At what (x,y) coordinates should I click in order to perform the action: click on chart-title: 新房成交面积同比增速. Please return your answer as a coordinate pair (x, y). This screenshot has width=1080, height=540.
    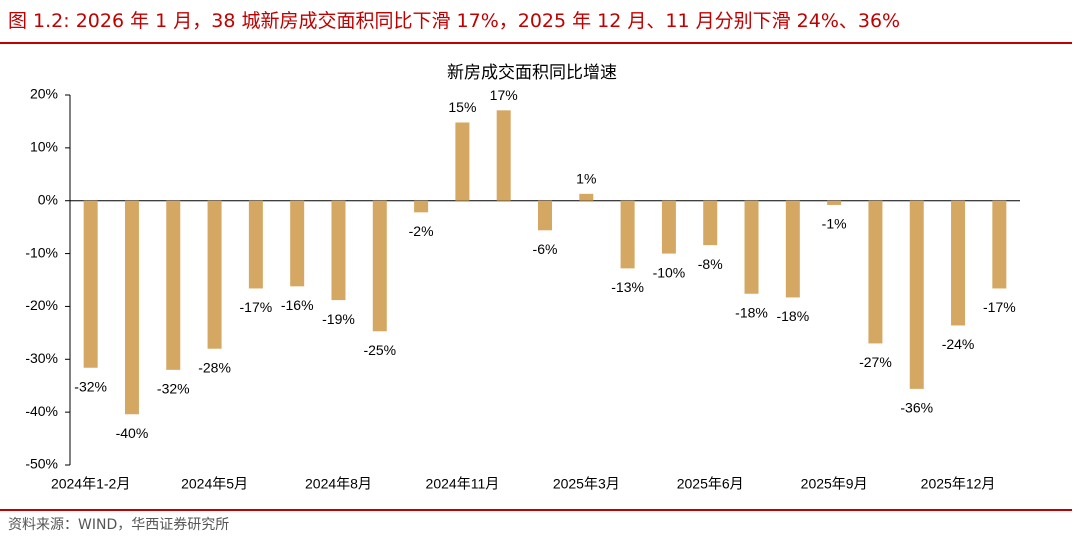
    Looking at the image, I should click on (532, 73).